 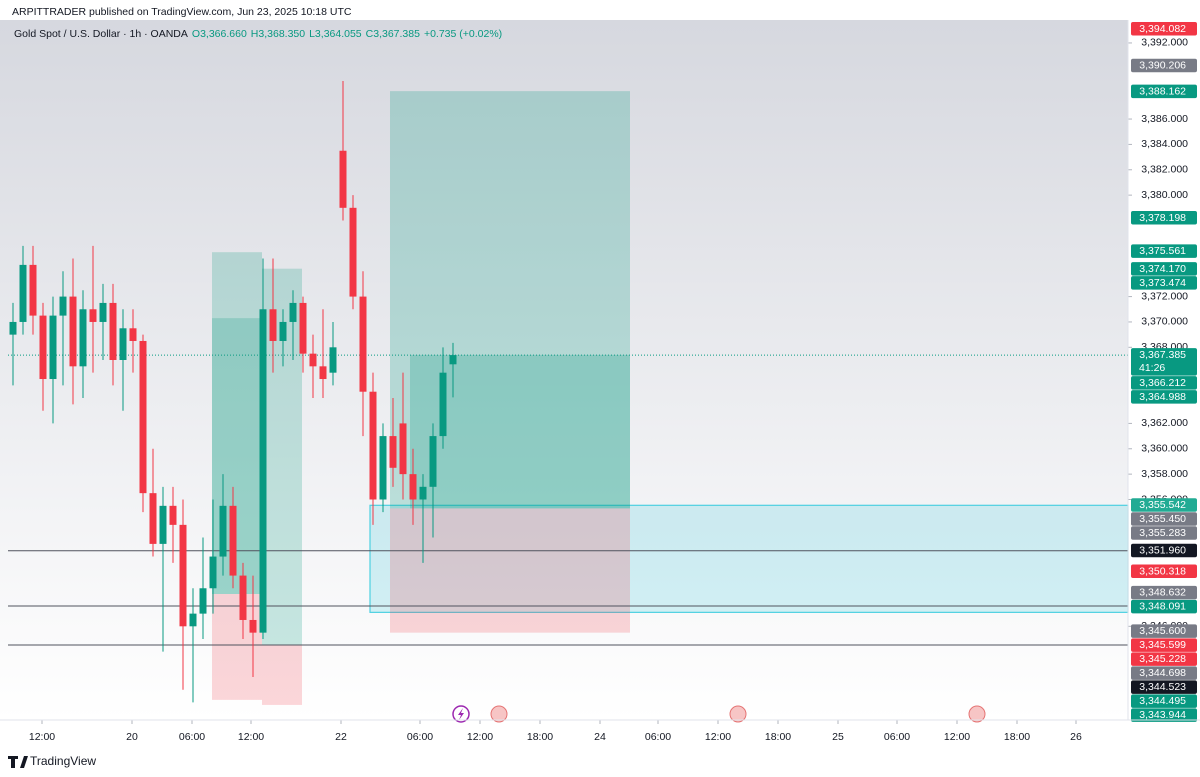 I want to click on x-tick-label: 20, so click(x=132, y=737).